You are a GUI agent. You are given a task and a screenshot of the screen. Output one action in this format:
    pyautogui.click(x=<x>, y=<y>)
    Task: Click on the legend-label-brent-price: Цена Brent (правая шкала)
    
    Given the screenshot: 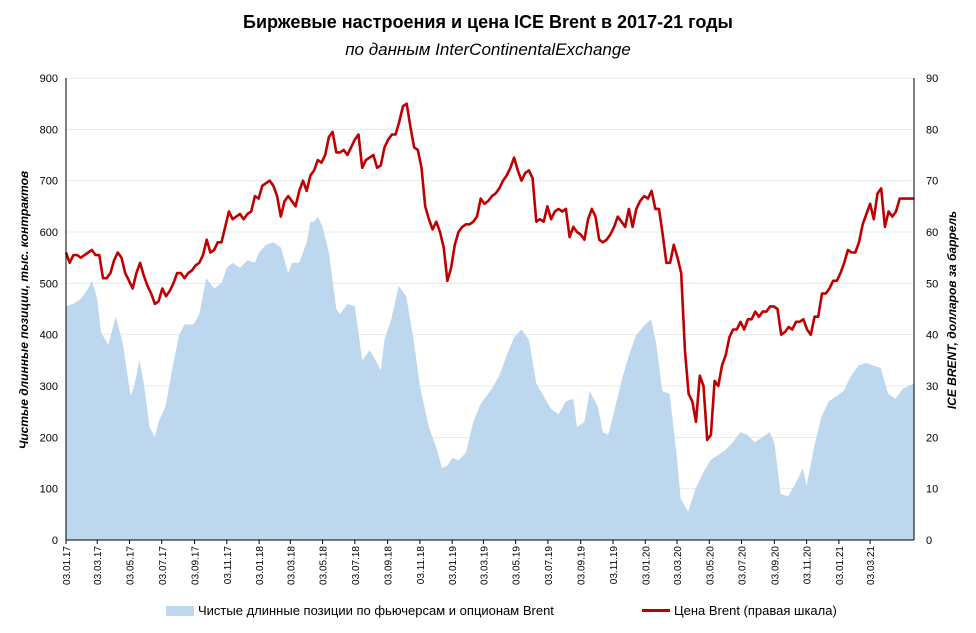 What is the action you would take?
    pyautogui.click(x=755, y=610)
    